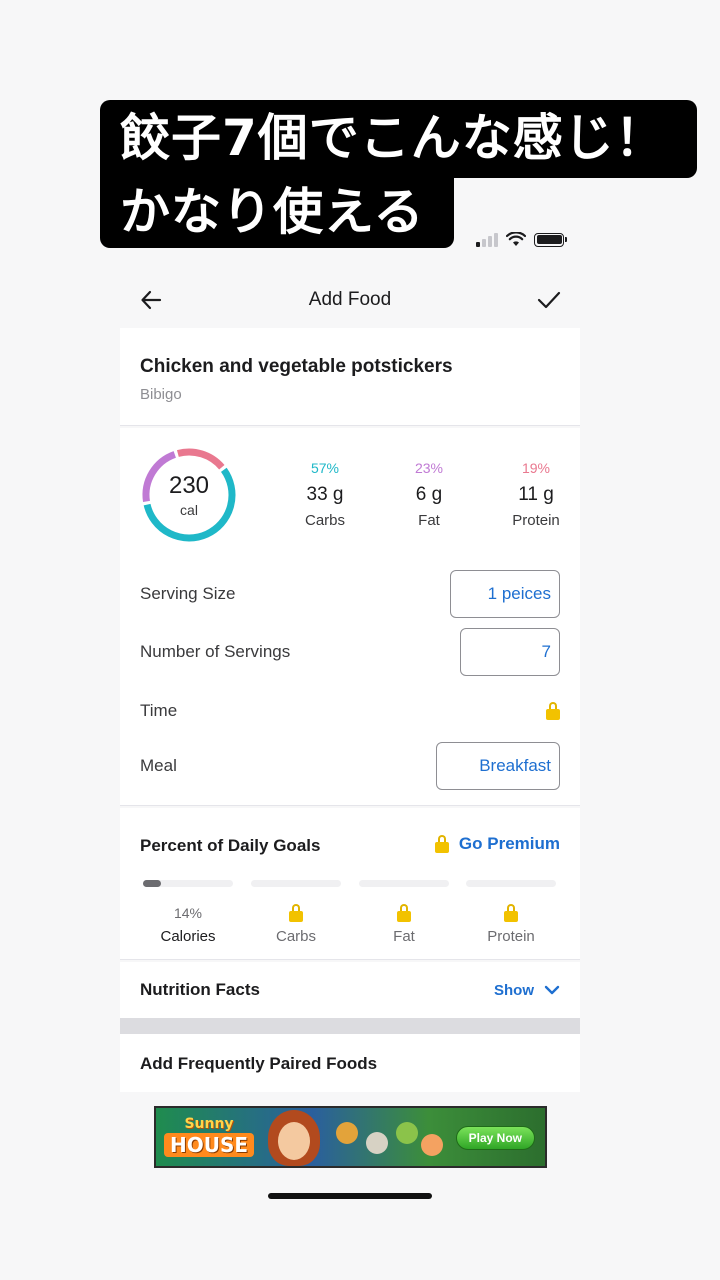 This screenshot has width=720, height=1280. Describe the element at coordinates (514, 990) in the screenshot. I see `show-label: Show` at that location.